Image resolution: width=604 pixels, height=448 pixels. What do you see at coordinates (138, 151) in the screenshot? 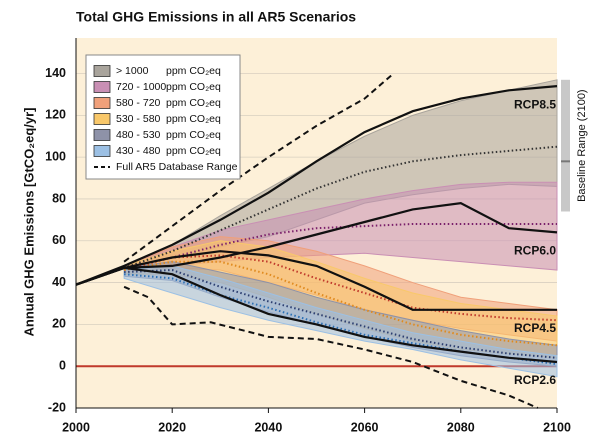
I see `legend-label: 430 - 480` at bounding box center [138, 151].